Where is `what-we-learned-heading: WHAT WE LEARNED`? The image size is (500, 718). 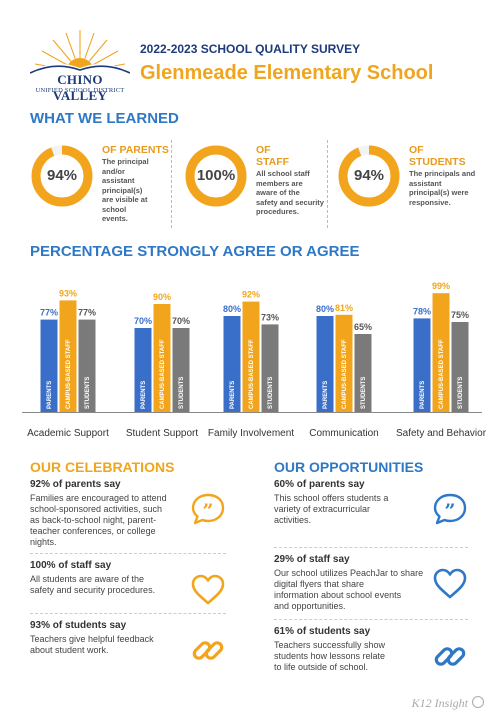
what-we-learned-heading: WHAT WE LEARNED is located at coordinates (104, 118).